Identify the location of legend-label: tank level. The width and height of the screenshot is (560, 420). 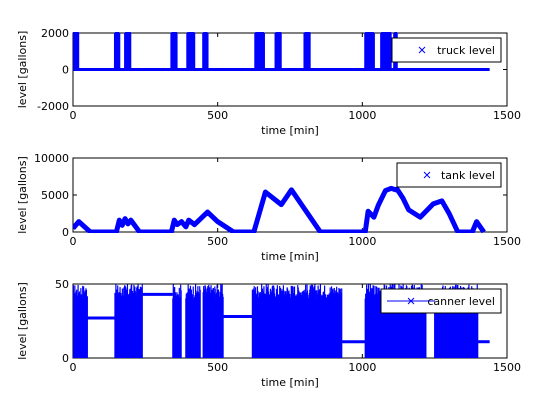
(468, 175).